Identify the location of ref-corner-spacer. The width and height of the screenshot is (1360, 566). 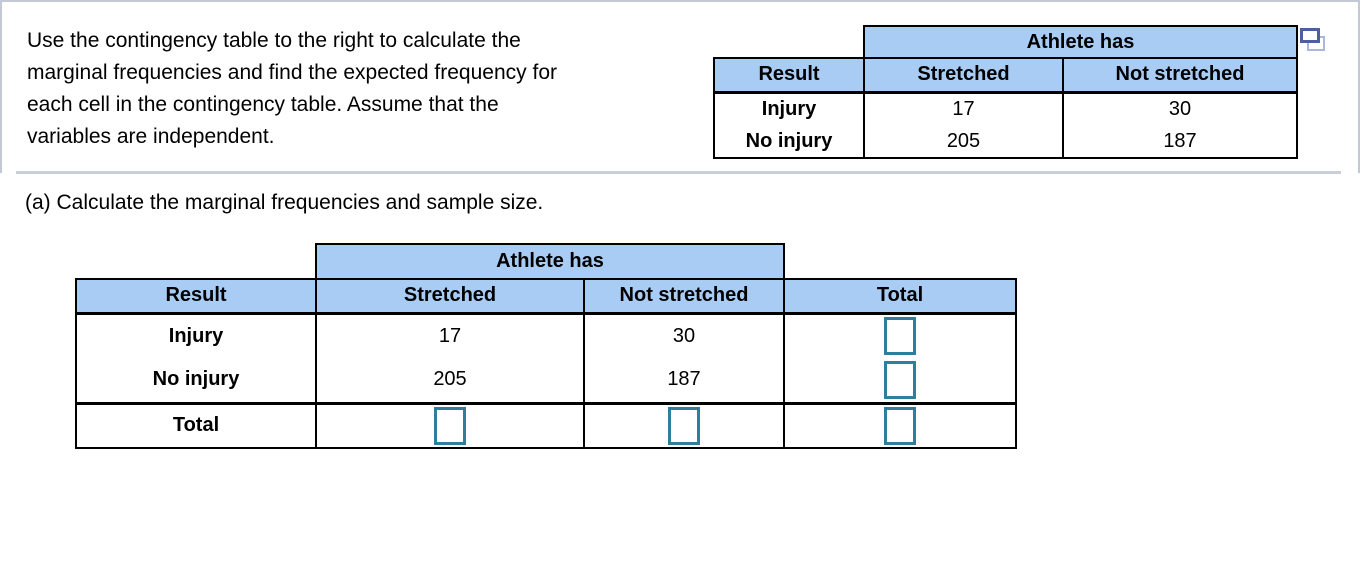
(789, 42).